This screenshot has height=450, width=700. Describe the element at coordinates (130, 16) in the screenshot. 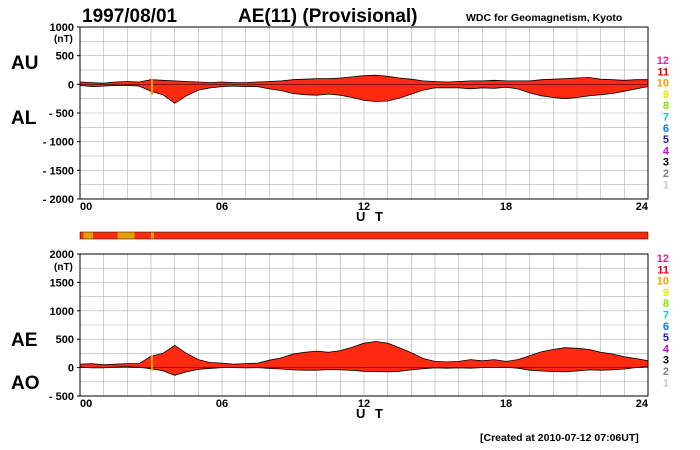

I see `plot-date: 1997/08/01` at that location.